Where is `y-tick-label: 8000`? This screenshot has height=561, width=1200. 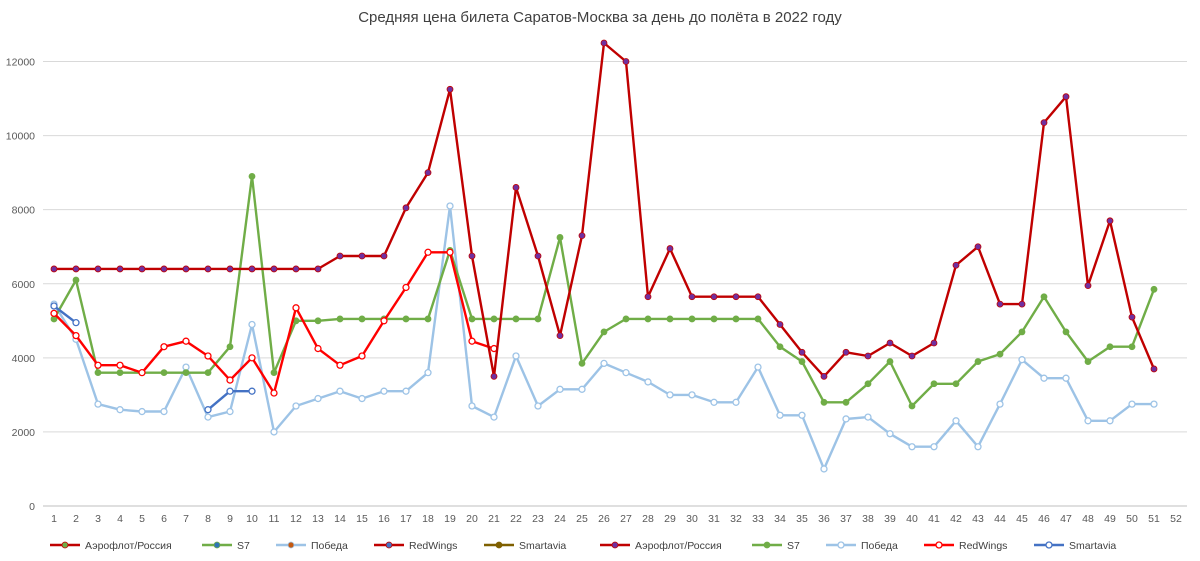
y-tick-label: 8000 is located at coordinates (24, 211).